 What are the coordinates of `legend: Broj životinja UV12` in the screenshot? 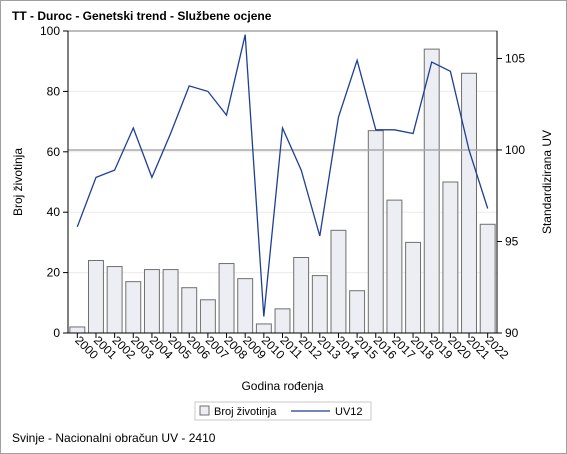 It's located at (283, 411).